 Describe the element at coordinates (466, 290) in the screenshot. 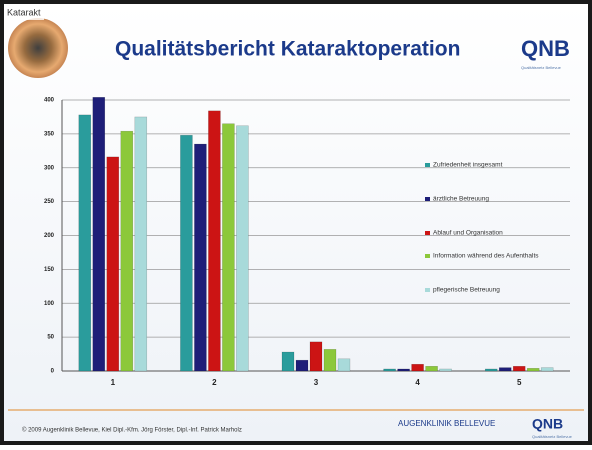

I see `legend-label: pflegerische Betreuung` at that location.